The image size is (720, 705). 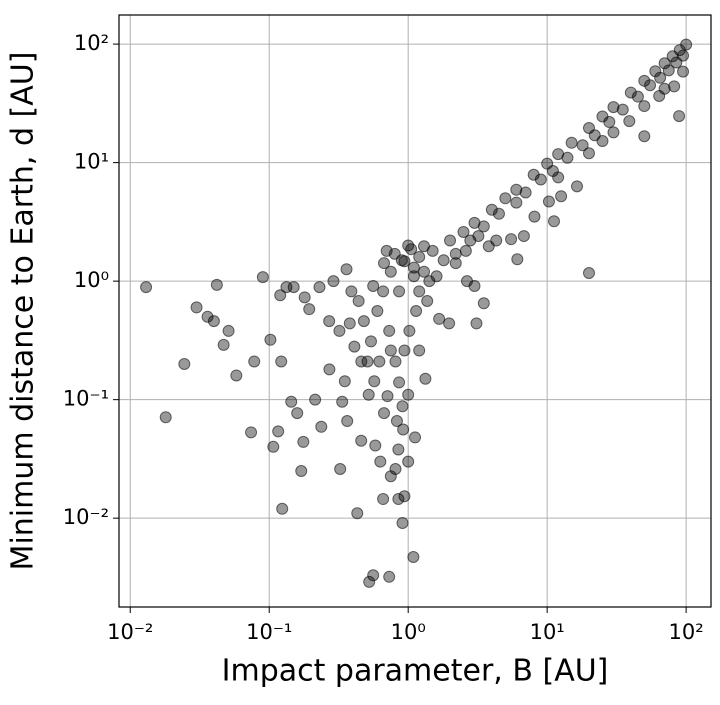 I want to click on x-tick-label: 10⁰, so click(x=408, y=632).